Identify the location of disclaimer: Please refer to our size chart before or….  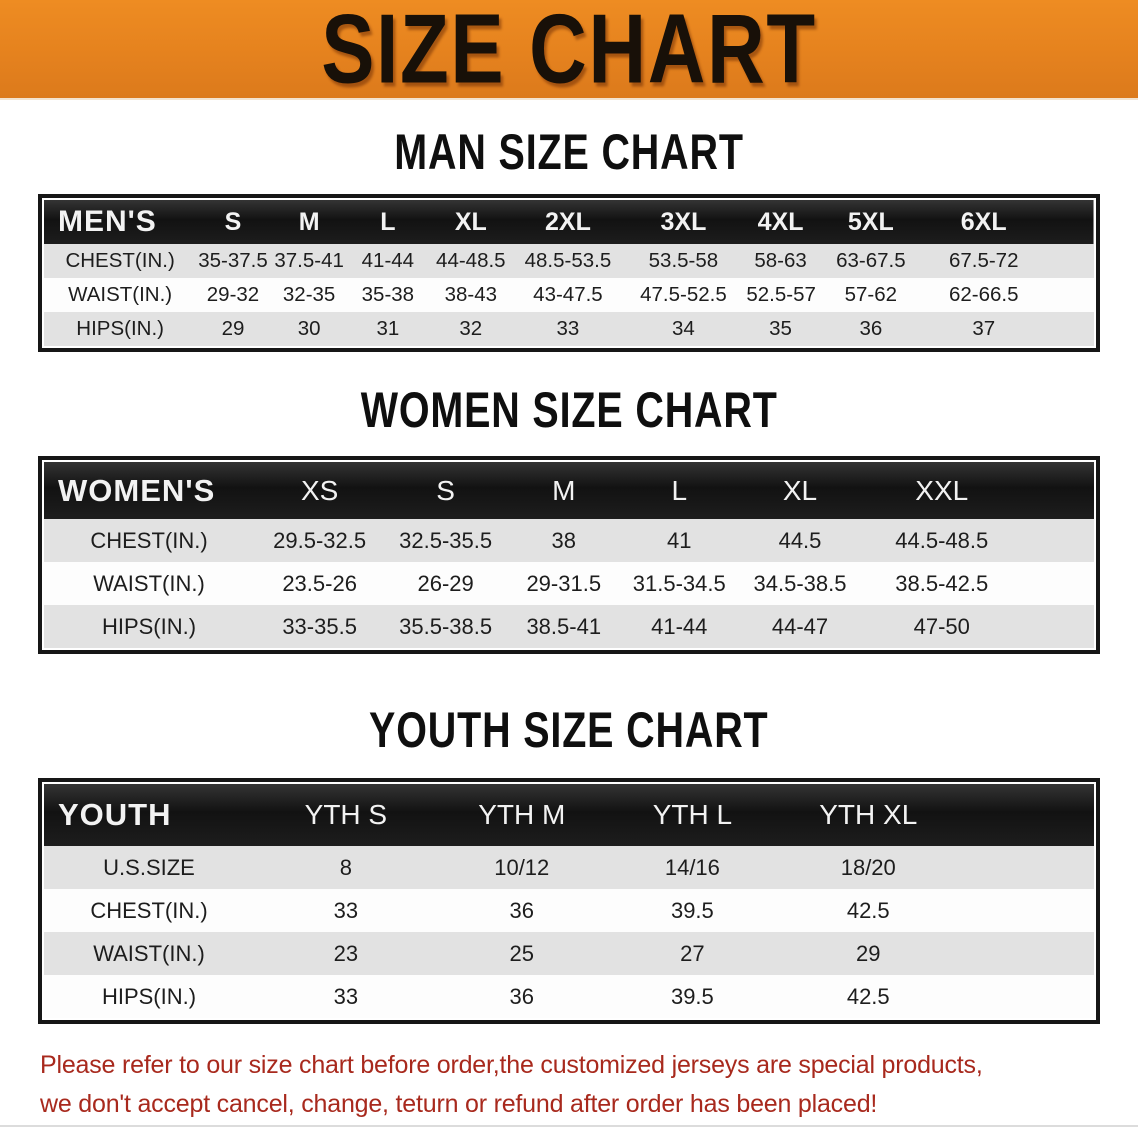
(589, 1085).